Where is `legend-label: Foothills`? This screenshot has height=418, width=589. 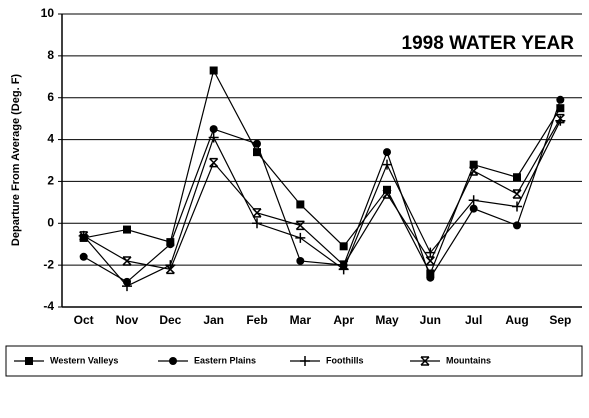 legend-label: Foothills is located at coordinates (345, 360).